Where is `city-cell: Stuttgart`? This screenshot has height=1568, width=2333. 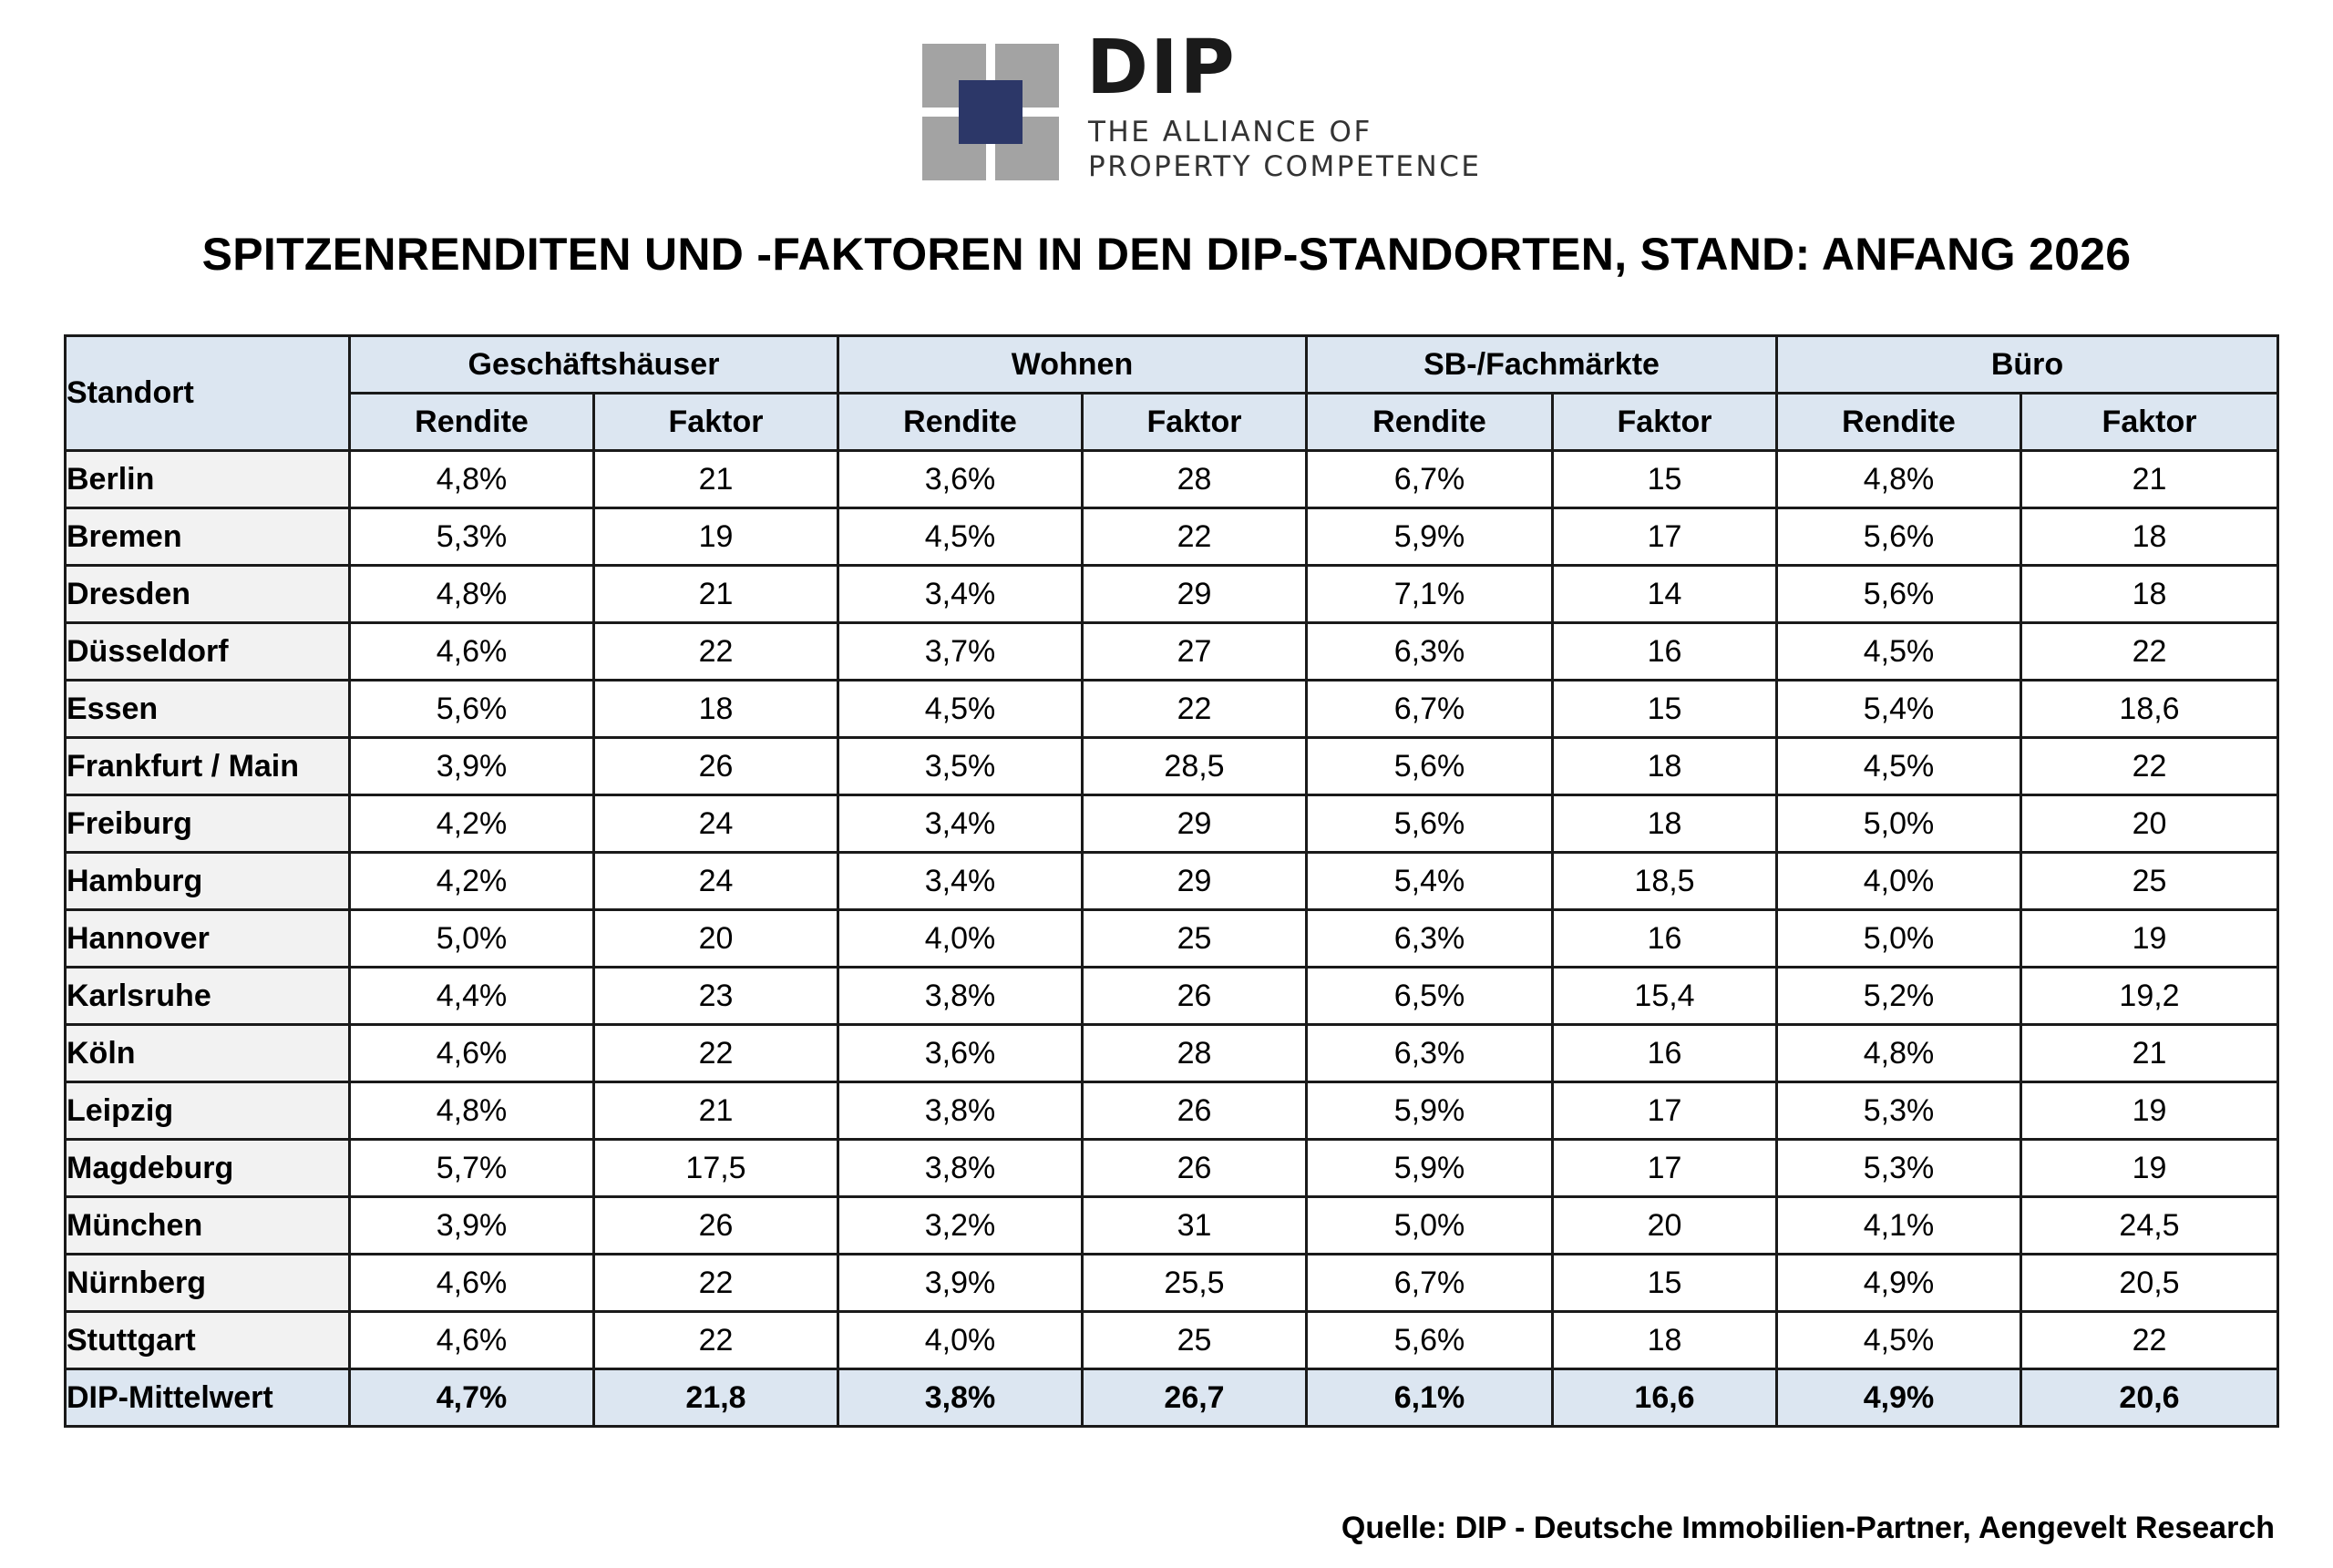
city-cell: Stuttgart is located at coordinates (207, 1340).